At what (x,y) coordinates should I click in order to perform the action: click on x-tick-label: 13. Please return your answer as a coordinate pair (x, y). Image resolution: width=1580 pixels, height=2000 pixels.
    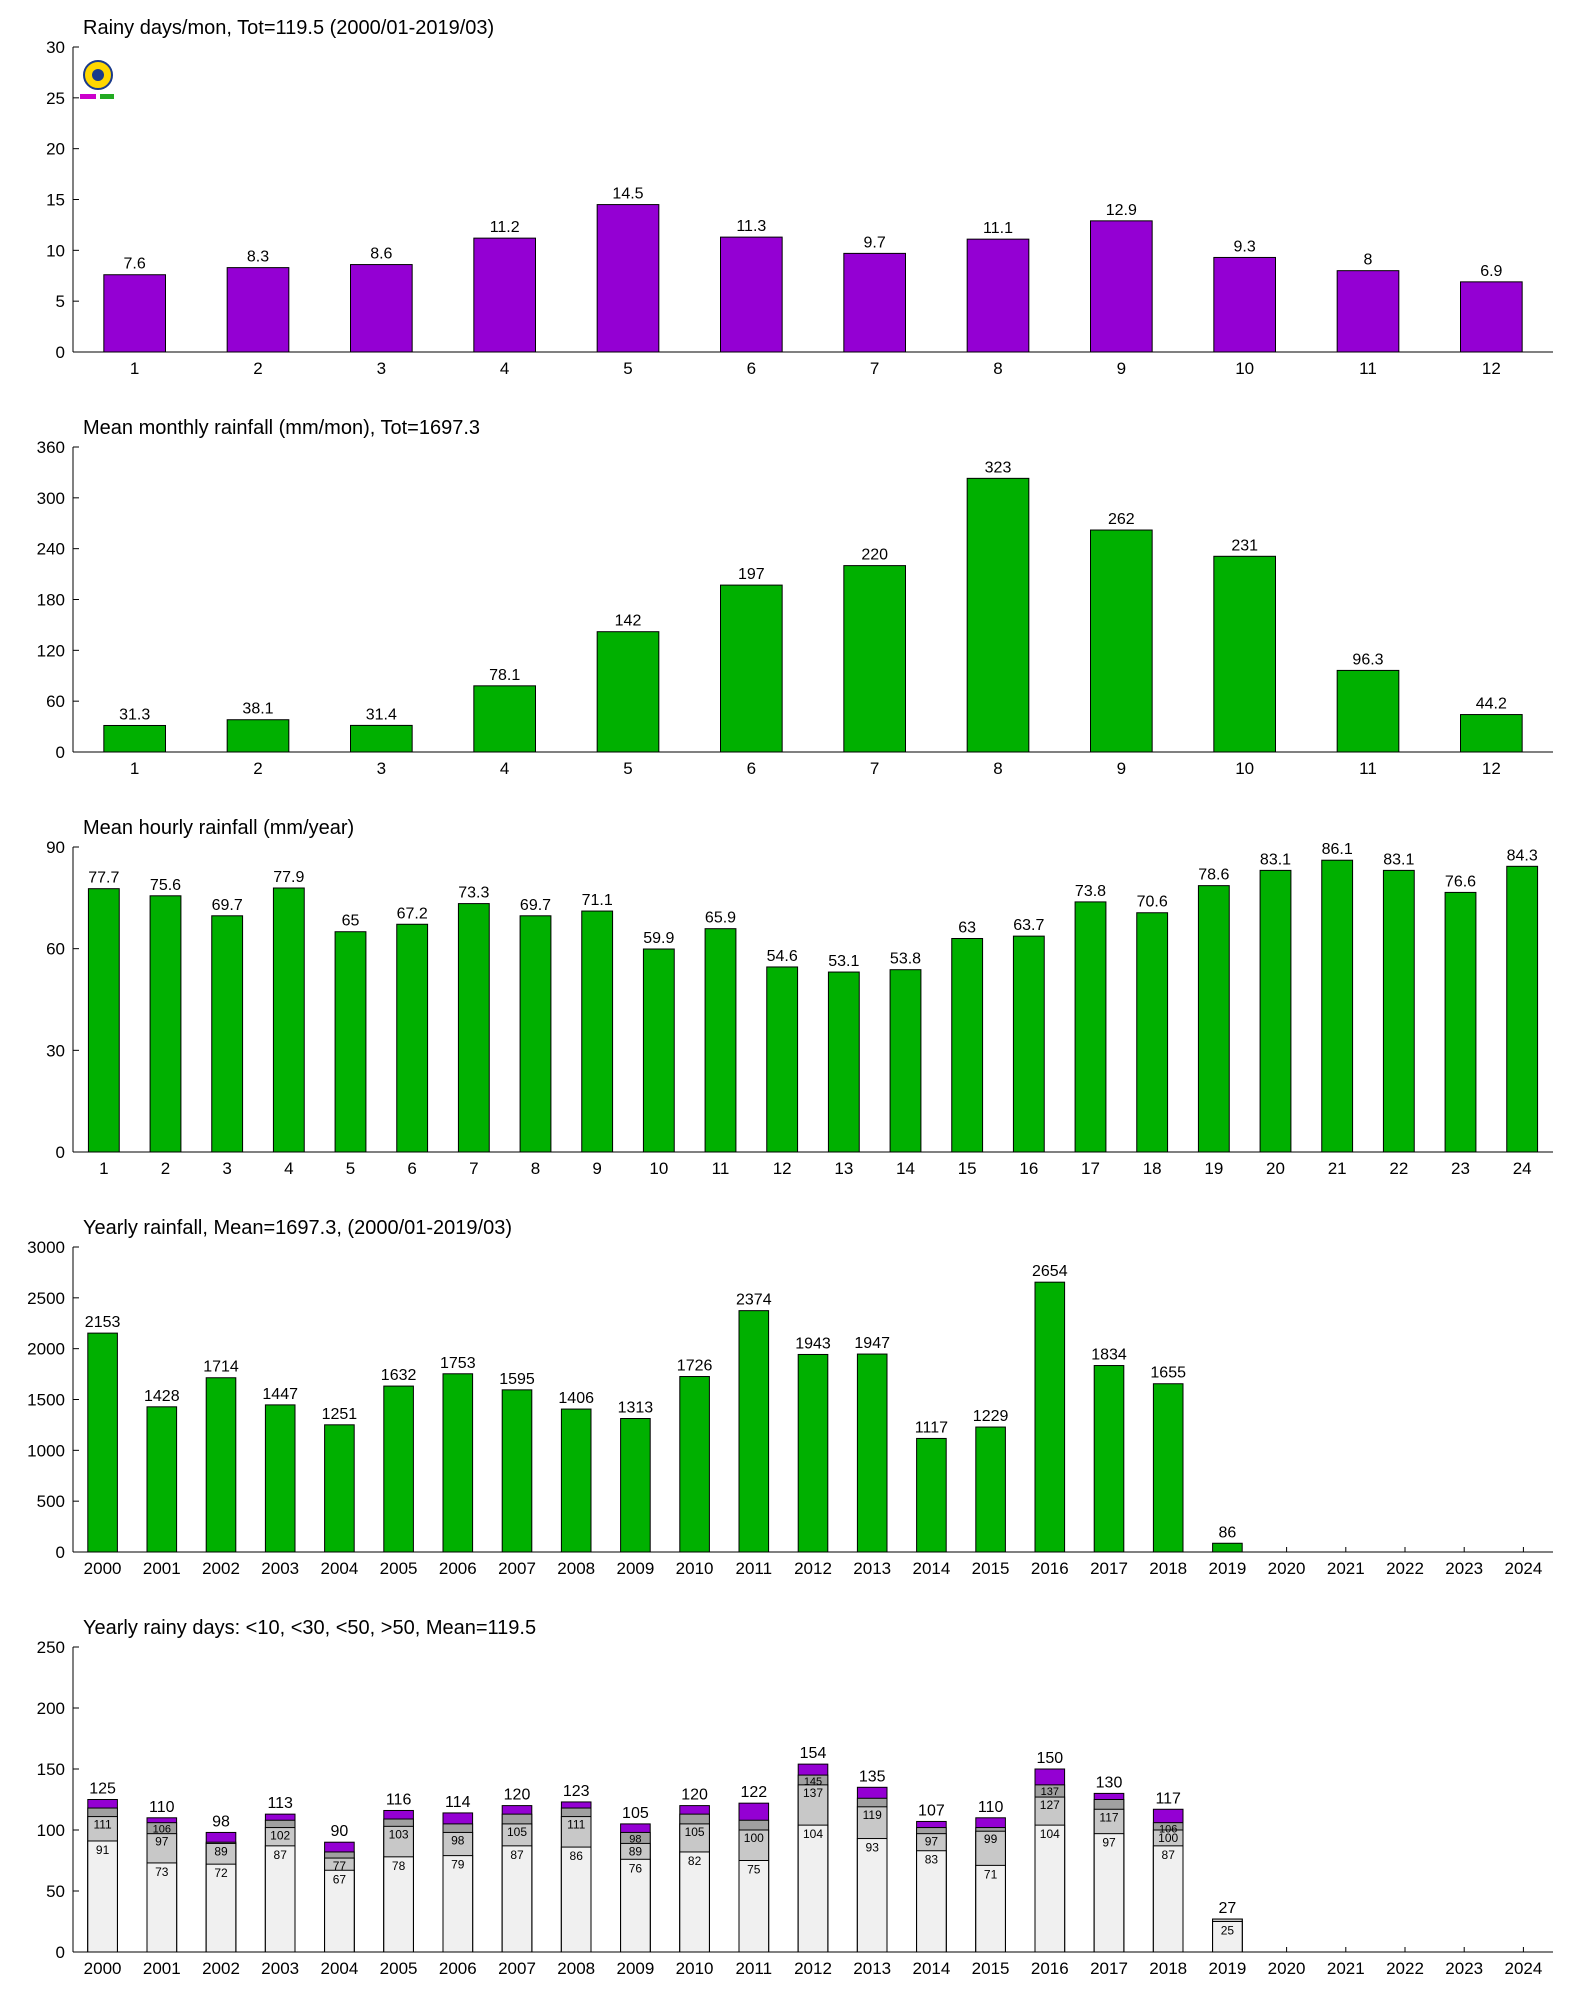
    Looking at the image, I should click on (843, 1168).